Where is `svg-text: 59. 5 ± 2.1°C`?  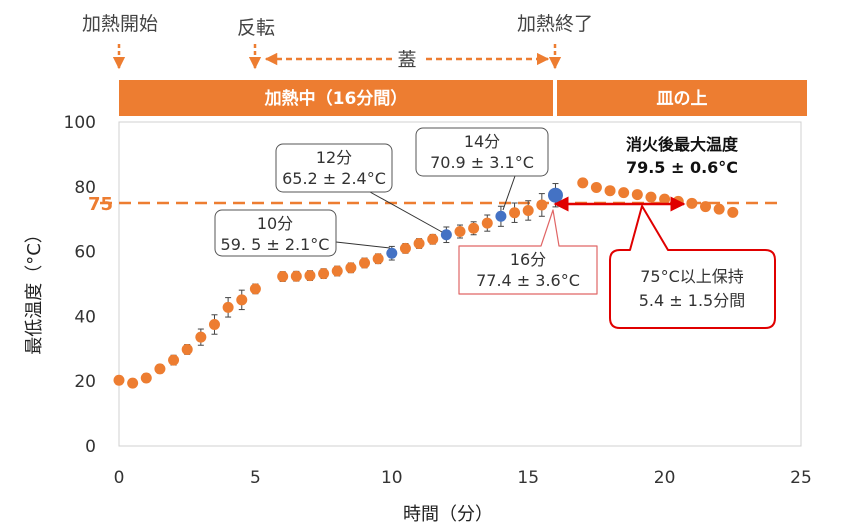 svg-text: 59. 5 ± 2.1°C is located at coordinates (275, 244).